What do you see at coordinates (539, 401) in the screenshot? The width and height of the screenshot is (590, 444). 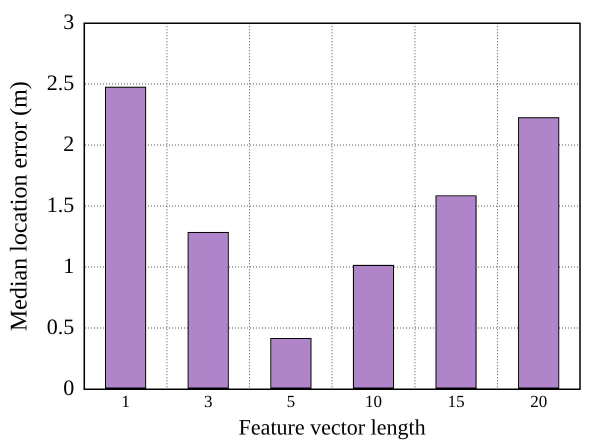 I see `x-tick-label: 20` at bounding box center [539, 401].